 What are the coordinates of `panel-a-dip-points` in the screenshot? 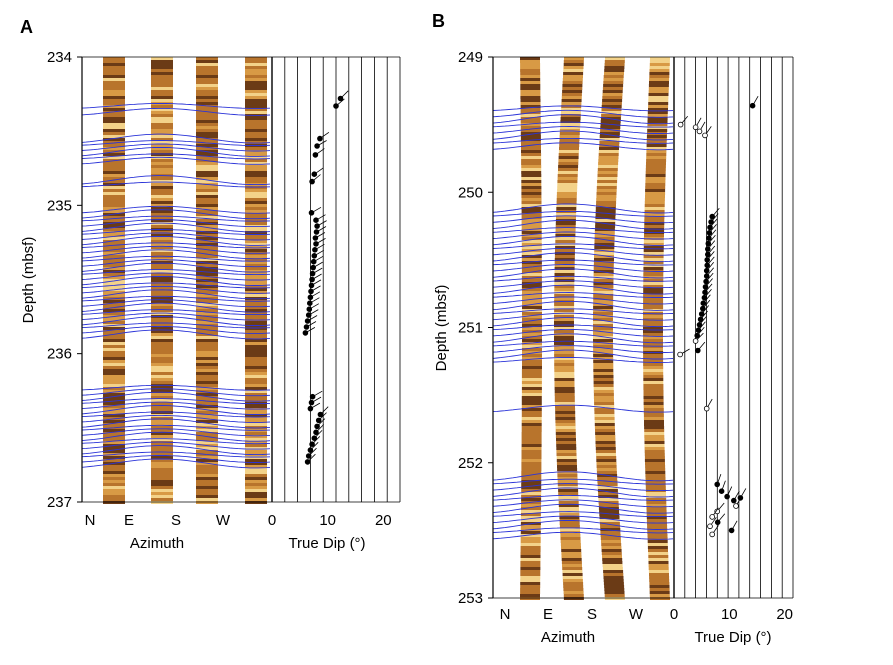 It's located at (325, 277).